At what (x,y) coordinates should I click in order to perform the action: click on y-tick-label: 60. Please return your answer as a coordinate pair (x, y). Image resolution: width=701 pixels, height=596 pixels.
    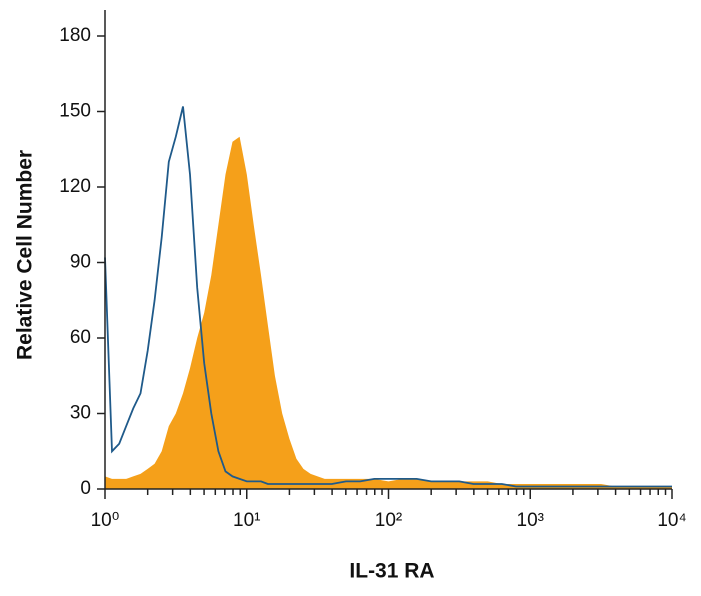
    Looking at the image, I should click on (80, 337).